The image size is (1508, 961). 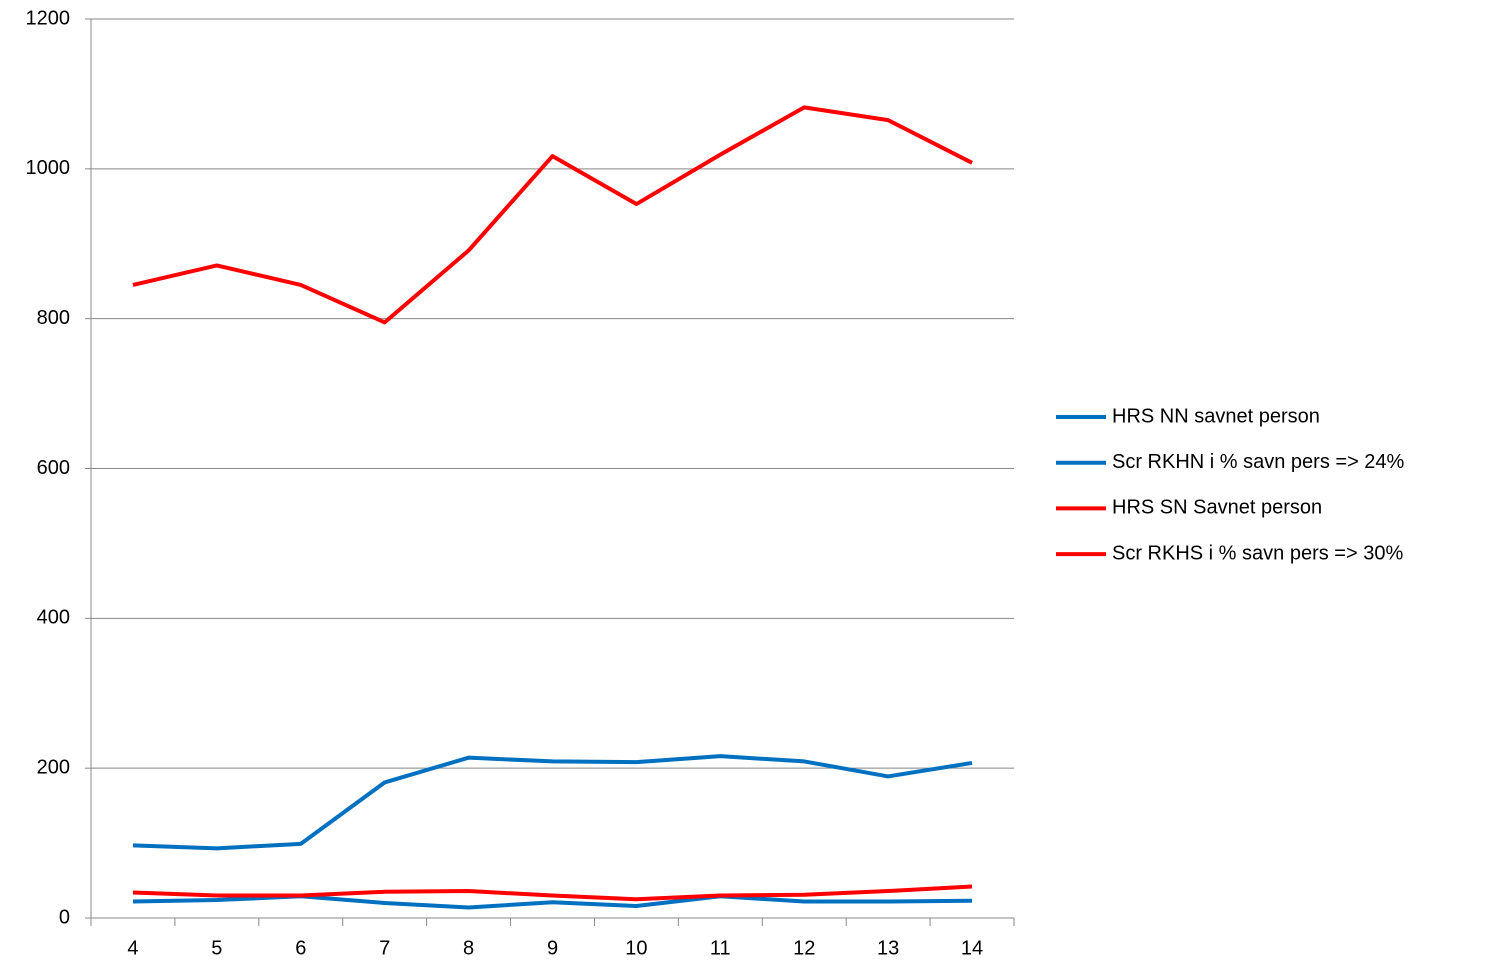 What do you see at coordinates (1216, 416) in the screenshot?
I see `legend-label: HRS NN savnet person` at bounding box center [1216, 416].